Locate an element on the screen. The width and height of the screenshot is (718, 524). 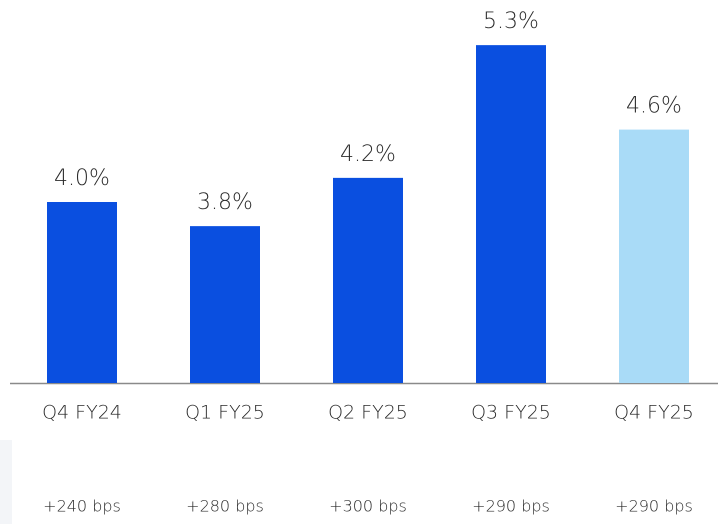
value-label: 4.0% is located at coordinates (82, 178).